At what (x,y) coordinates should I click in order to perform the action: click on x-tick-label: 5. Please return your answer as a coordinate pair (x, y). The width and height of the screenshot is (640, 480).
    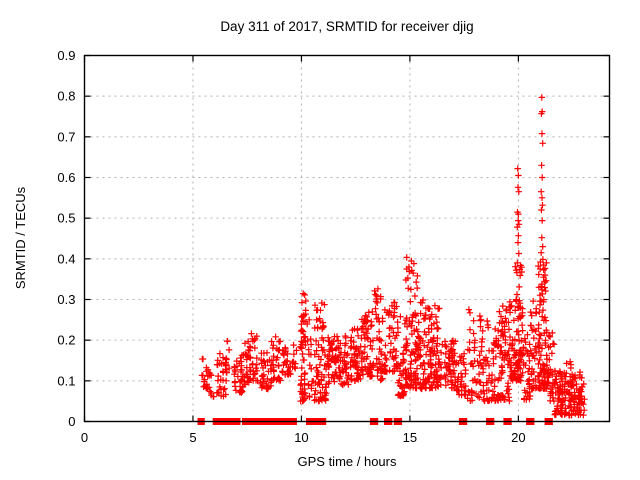
    Looking at the image, I should click on (192, 437).